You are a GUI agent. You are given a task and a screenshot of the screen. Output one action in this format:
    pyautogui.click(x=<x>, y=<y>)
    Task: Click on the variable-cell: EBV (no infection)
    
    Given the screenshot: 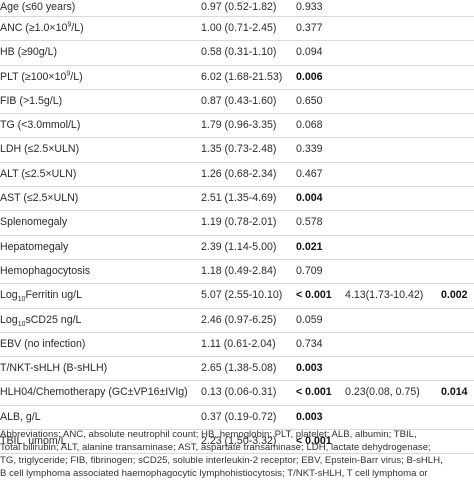 What is the action you would take?
    pyautogui.click(x=42, y=344)
    